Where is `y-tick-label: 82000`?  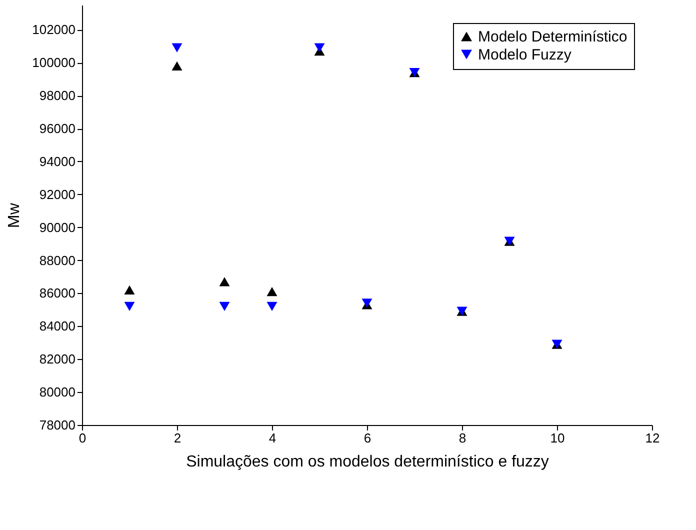 y-tick-label: 82000 is located at coordinates (57, 359).